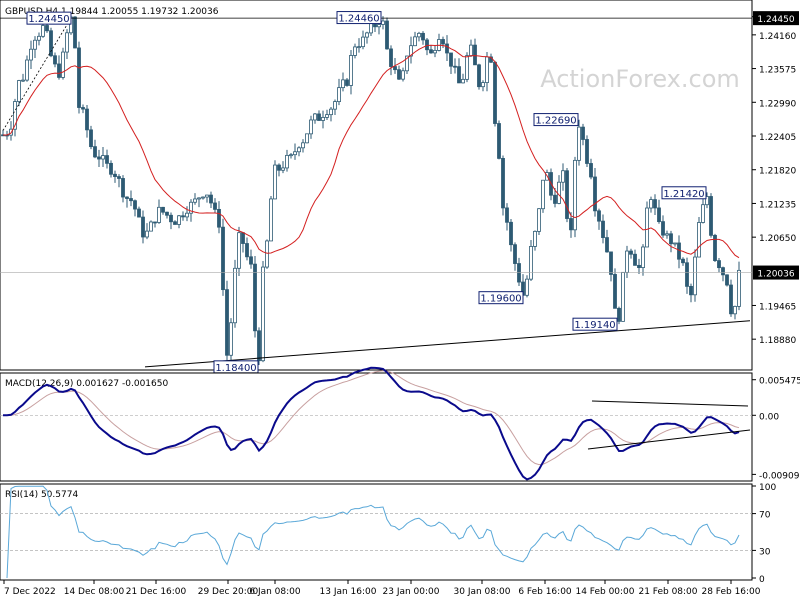 The width and height of the screenshot is (800, 600). I want to click on price-annotation-label: 1.18400, so click(235, 368).